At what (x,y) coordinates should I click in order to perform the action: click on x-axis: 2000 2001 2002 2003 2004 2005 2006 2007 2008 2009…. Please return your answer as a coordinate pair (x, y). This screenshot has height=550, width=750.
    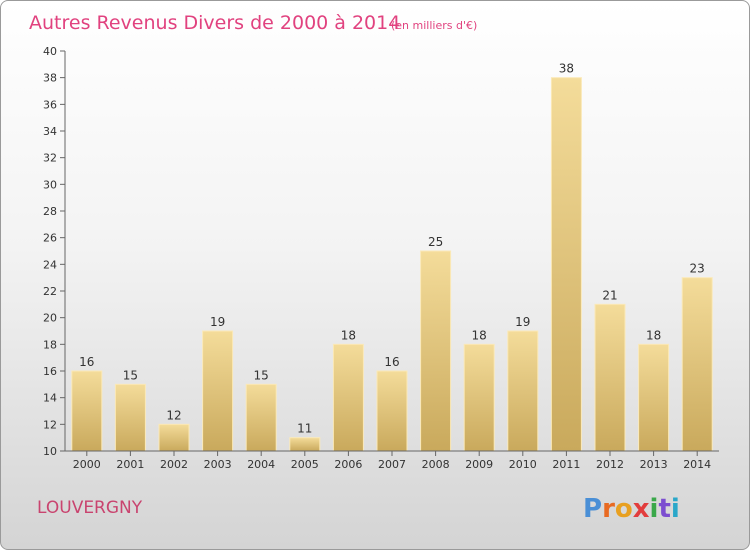
    Looking at the image, I should click on (392, 460).